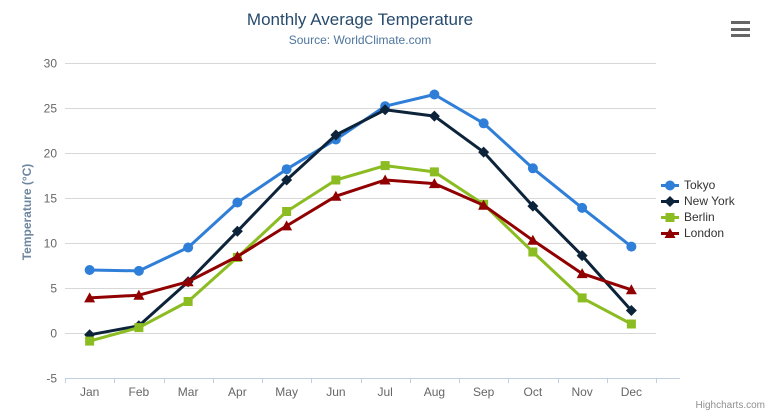  I want to click on yaxis-tick-label: -5, so click(51, 379).